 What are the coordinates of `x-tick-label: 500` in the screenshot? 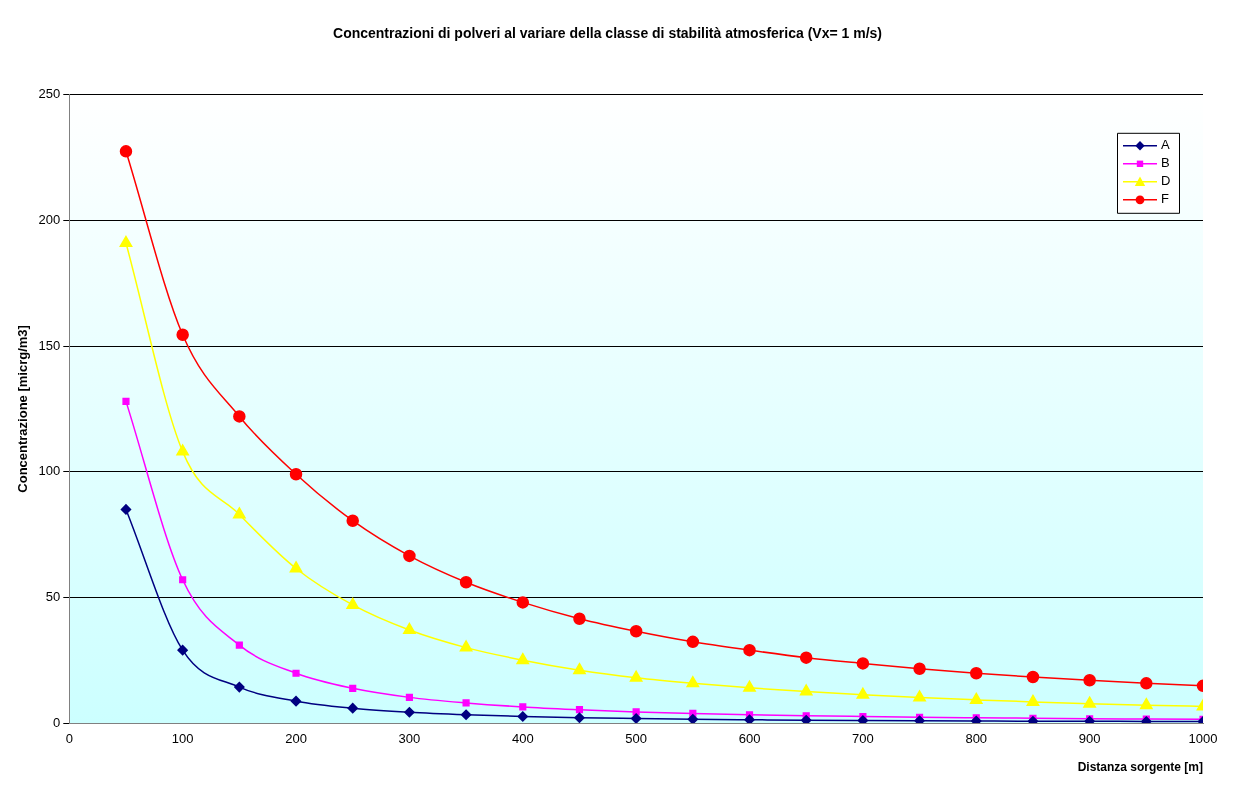 It's located at (636, 739).